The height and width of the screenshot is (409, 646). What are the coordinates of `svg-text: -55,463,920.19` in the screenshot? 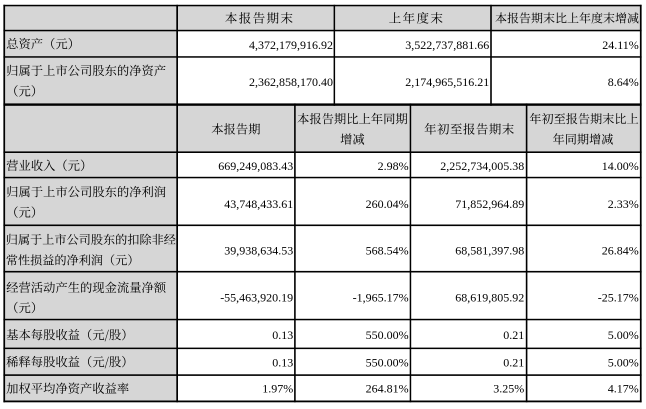 It's located at (256, 298).